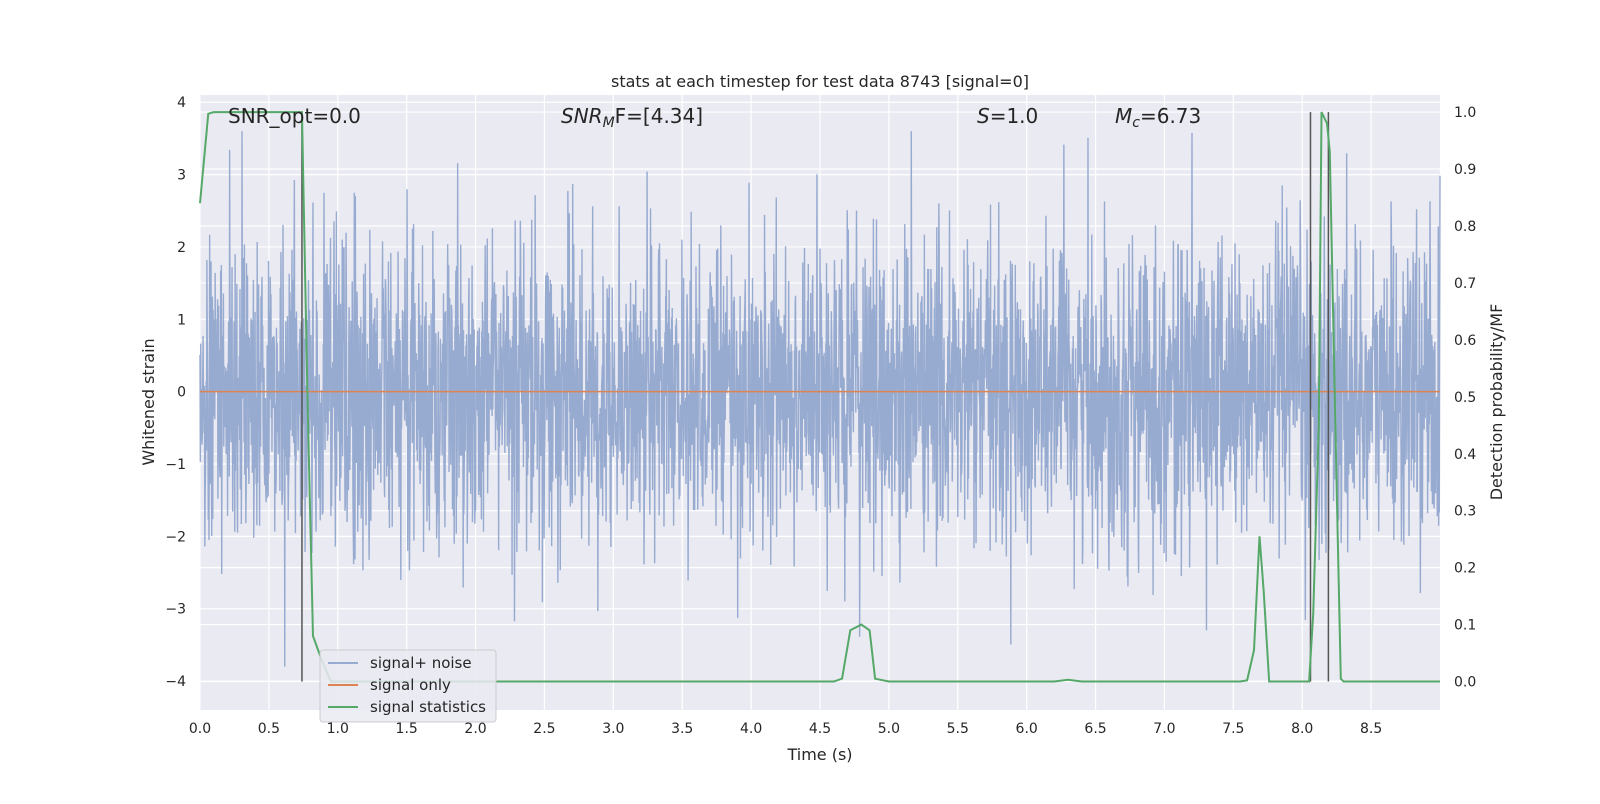 The height and width of the screenshot is (804, 1600). What do you see at coordinates (1095, 729) in the screenshot?
I see `x-tick-label: 6.5` at bounding box center [1095, 729].